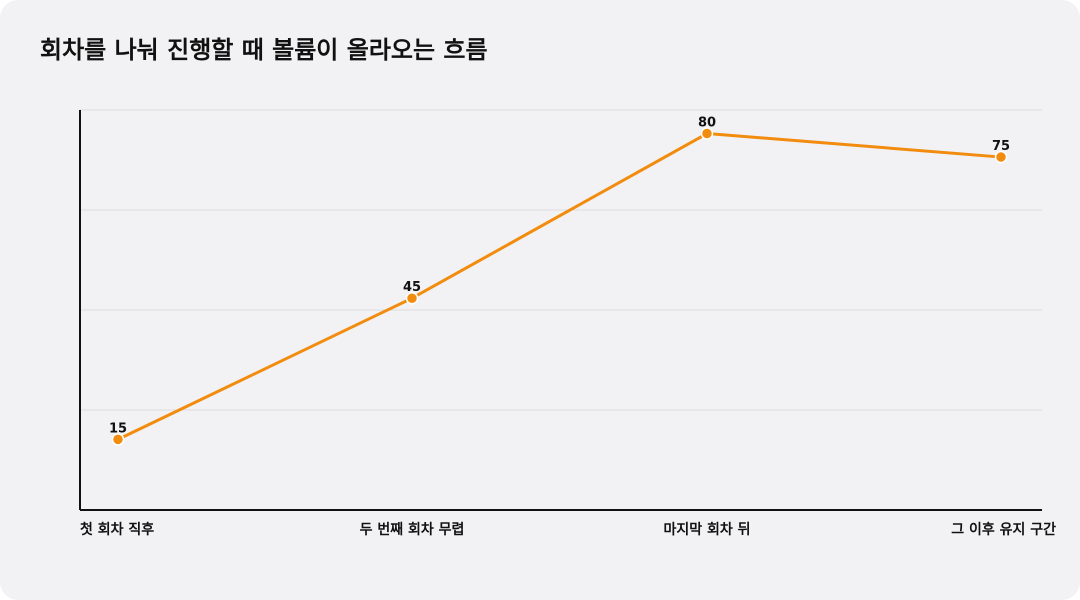  I want to click on data-label: 75, so click(1001, 146).